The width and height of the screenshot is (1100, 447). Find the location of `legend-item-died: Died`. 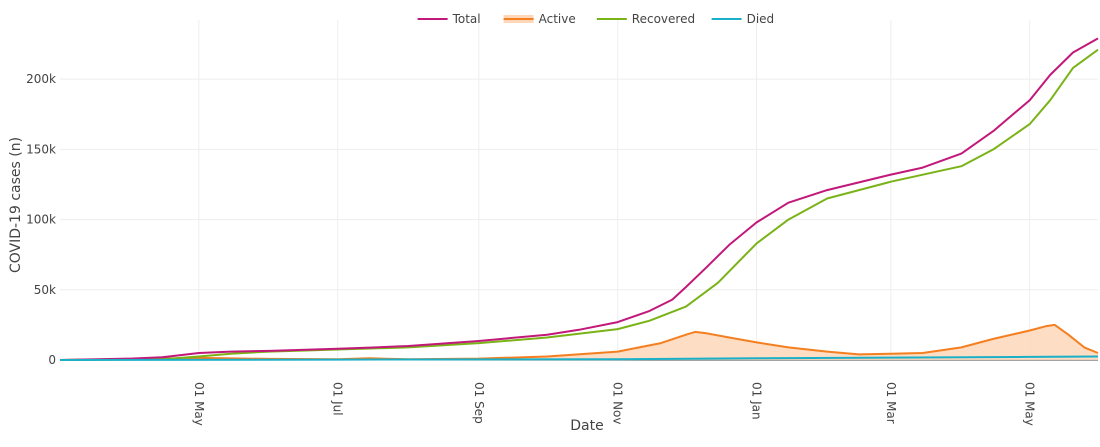

legend-item-died: Died is located at coordinates (743, 19).